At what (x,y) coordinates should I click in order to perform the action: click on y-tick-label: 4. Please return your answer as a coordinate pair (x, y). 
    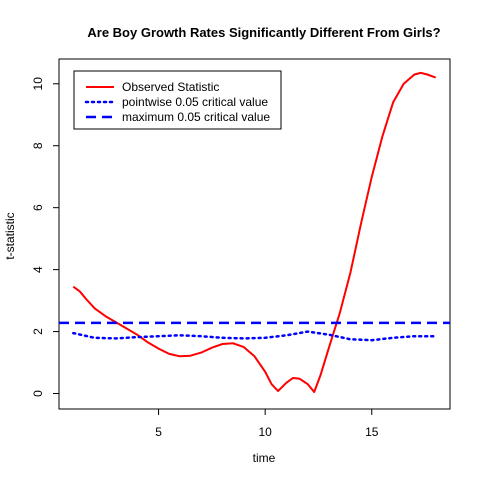
    Looking at the image, I should click on (38, 269).